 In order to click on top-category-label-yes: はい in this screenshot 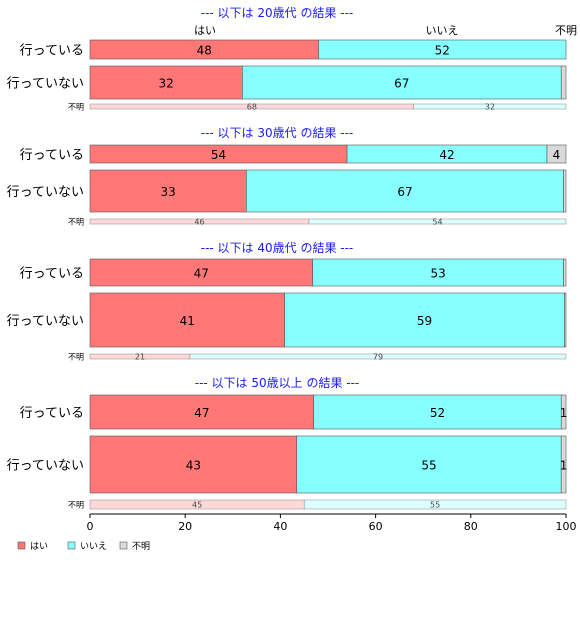, I will do `click(205, 30)`.